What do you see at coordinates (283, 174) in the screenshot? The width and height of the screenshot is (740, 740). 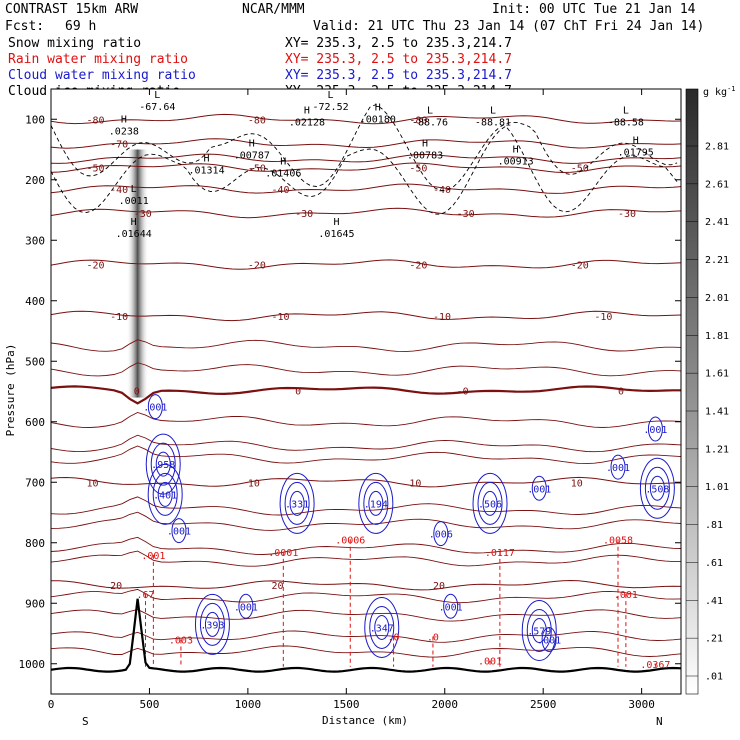 I see `snow-extremum-value: .01406` at bounding box center [283, 174].